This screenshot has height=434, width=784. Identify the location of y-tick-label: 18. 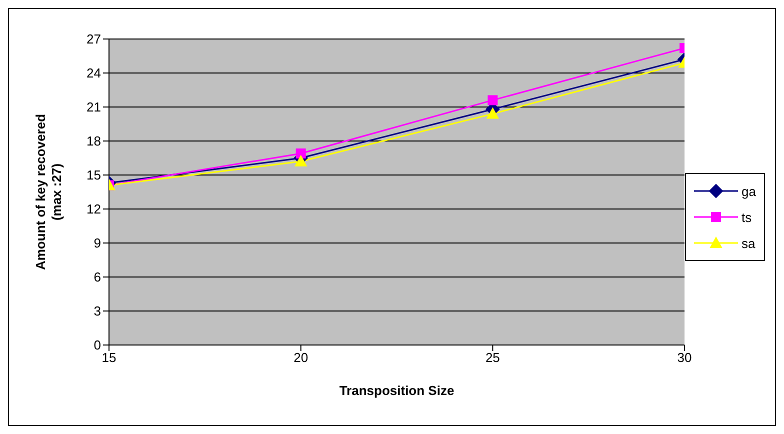
(93, 141).